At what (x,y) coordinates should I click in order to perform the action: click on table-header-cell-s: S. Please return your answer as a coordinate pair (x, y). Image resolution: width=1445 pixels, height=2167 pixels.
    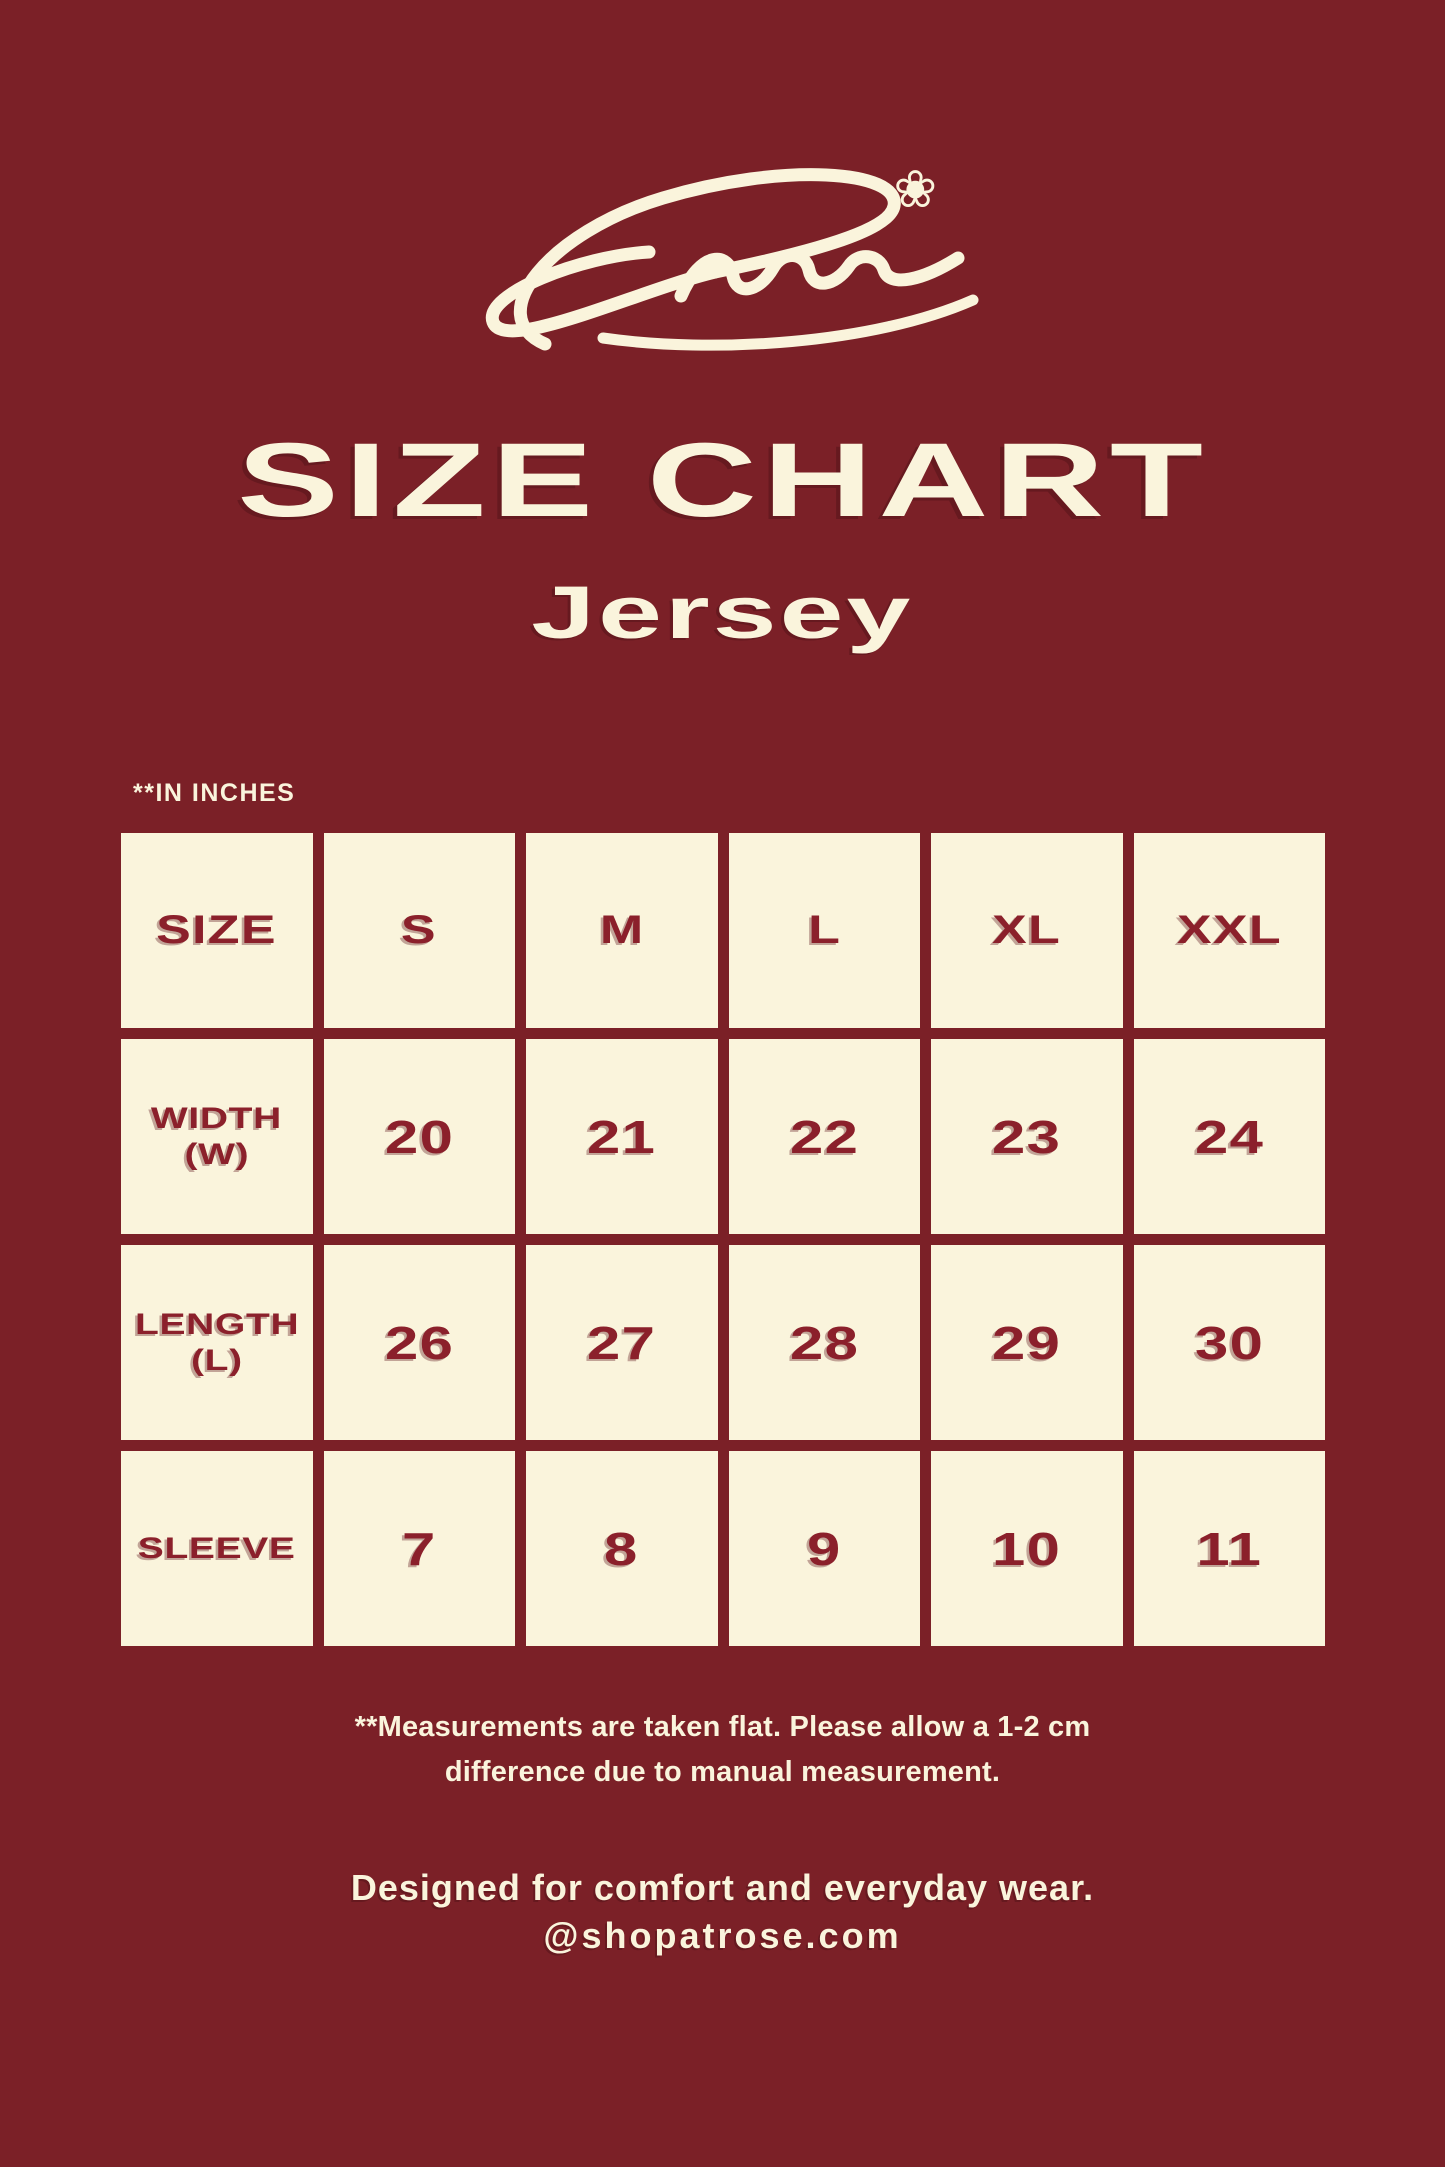
    Looking at the image, I should click on (419, 930).